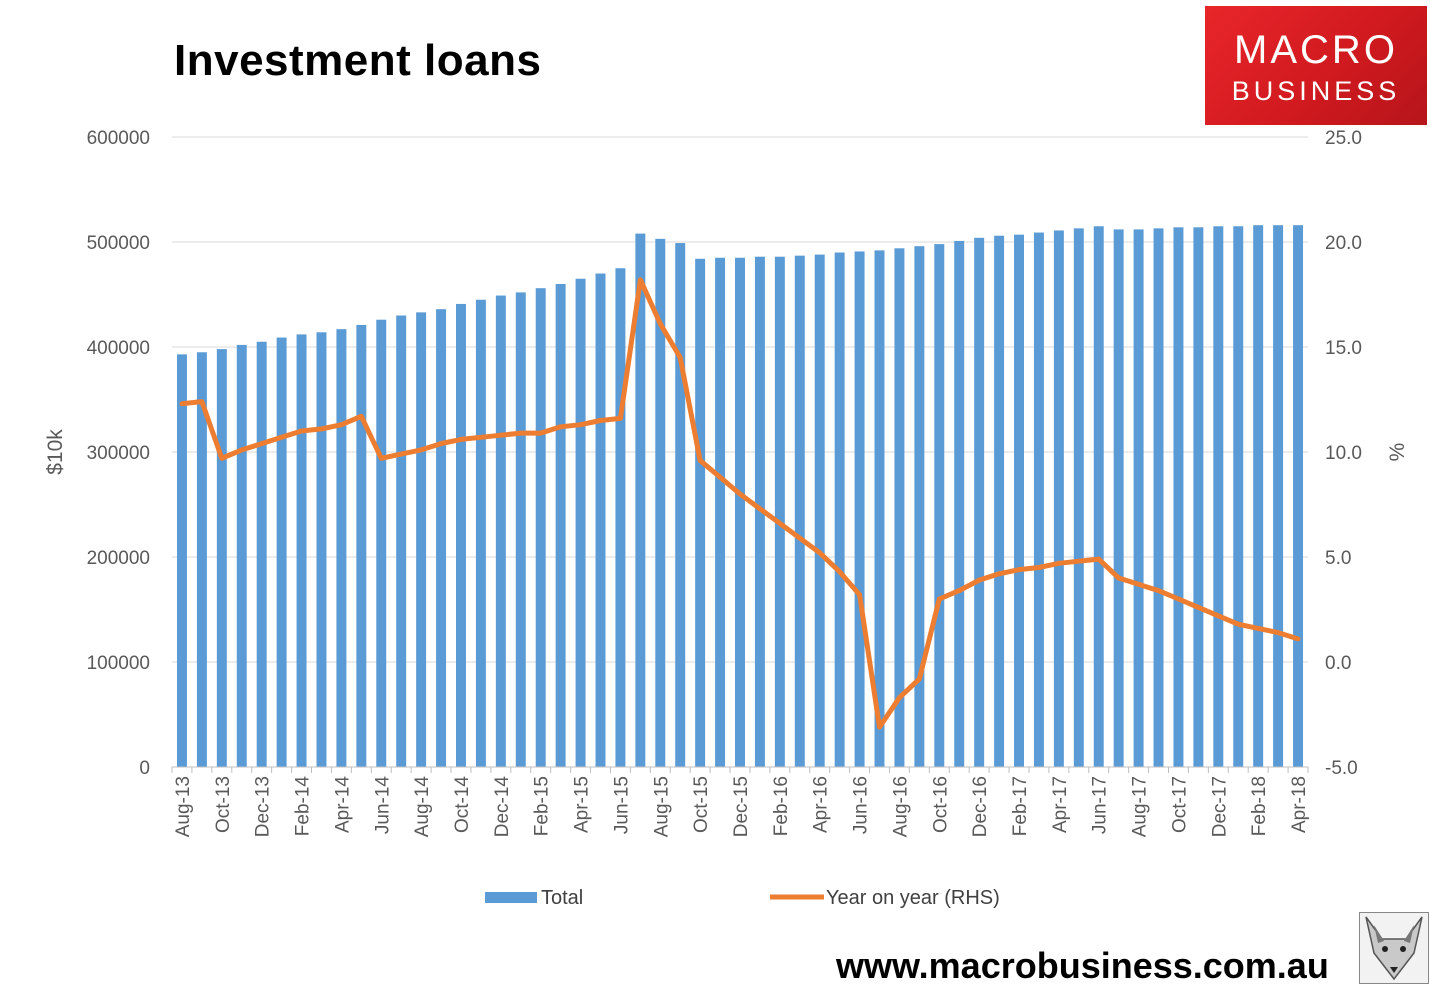 The height and width of the screenshot is (988, 1430). I want to click on x-tick-label: Feb-16, so click(781, 806).